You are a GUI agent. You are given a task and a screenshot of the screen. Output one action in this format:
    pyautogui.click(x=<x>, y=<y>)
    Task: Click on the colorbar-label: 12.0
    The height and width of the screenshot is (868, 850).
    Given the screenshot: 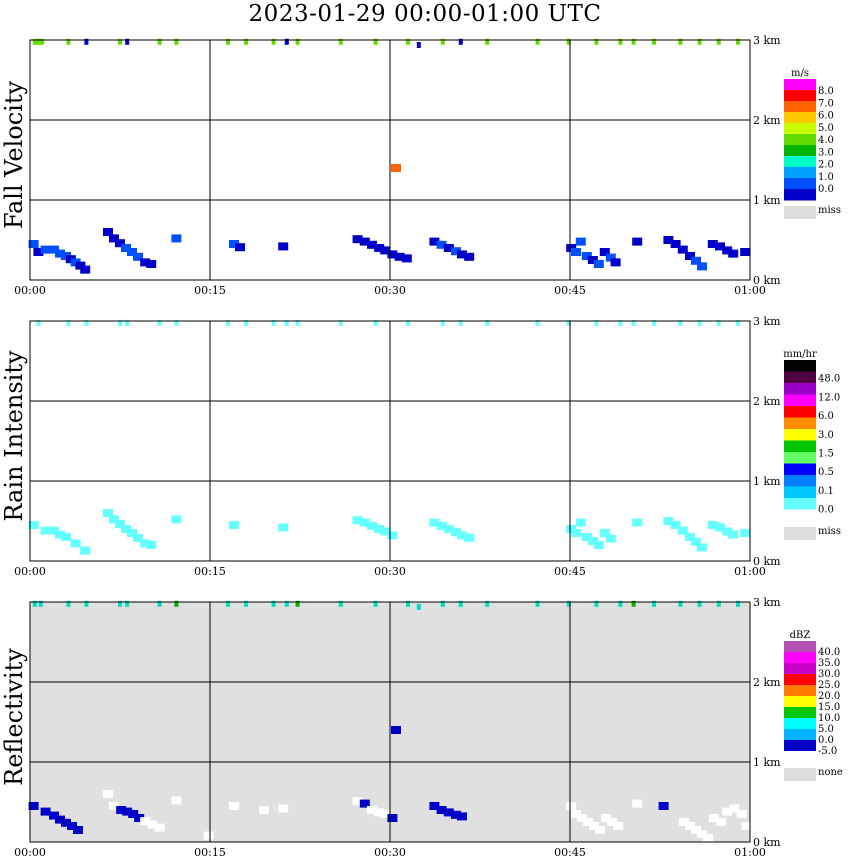 What is the action you would take?
    pyautogui.click(x=829, y=397)
    